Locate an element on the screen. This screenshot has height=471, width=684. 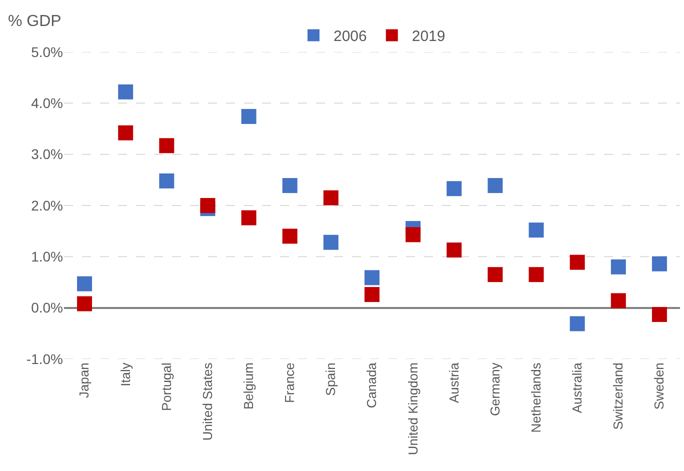
x-tick-label: Portugal is located at coordinates (166, 387).